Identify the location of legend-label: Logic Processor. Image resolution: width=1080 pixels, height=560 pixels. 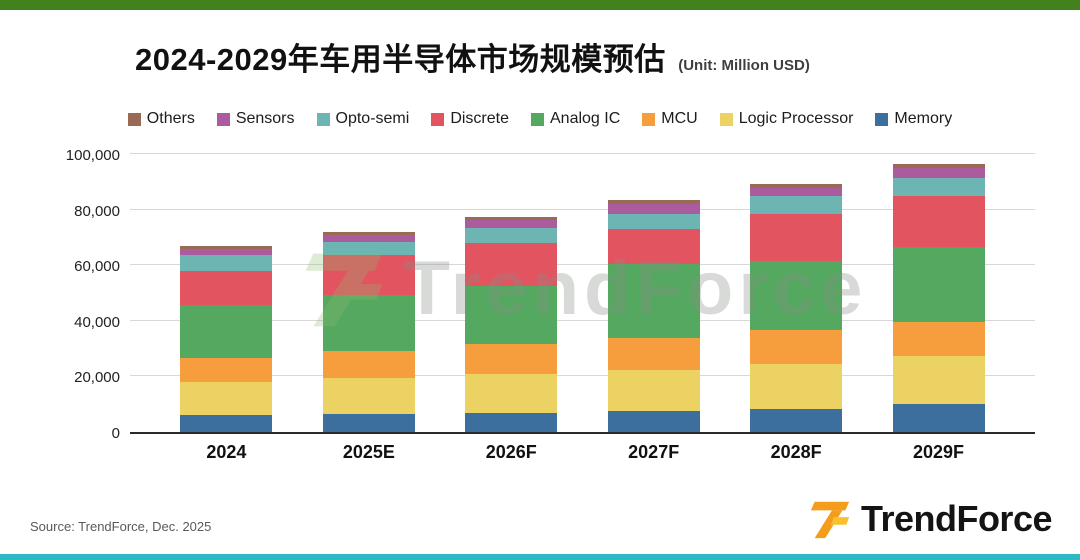
(796, 118).